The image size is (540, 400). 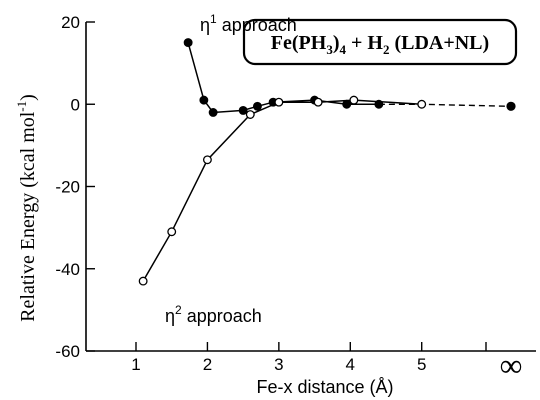 I want to click on title-part: ), so click(x=336, y=43).